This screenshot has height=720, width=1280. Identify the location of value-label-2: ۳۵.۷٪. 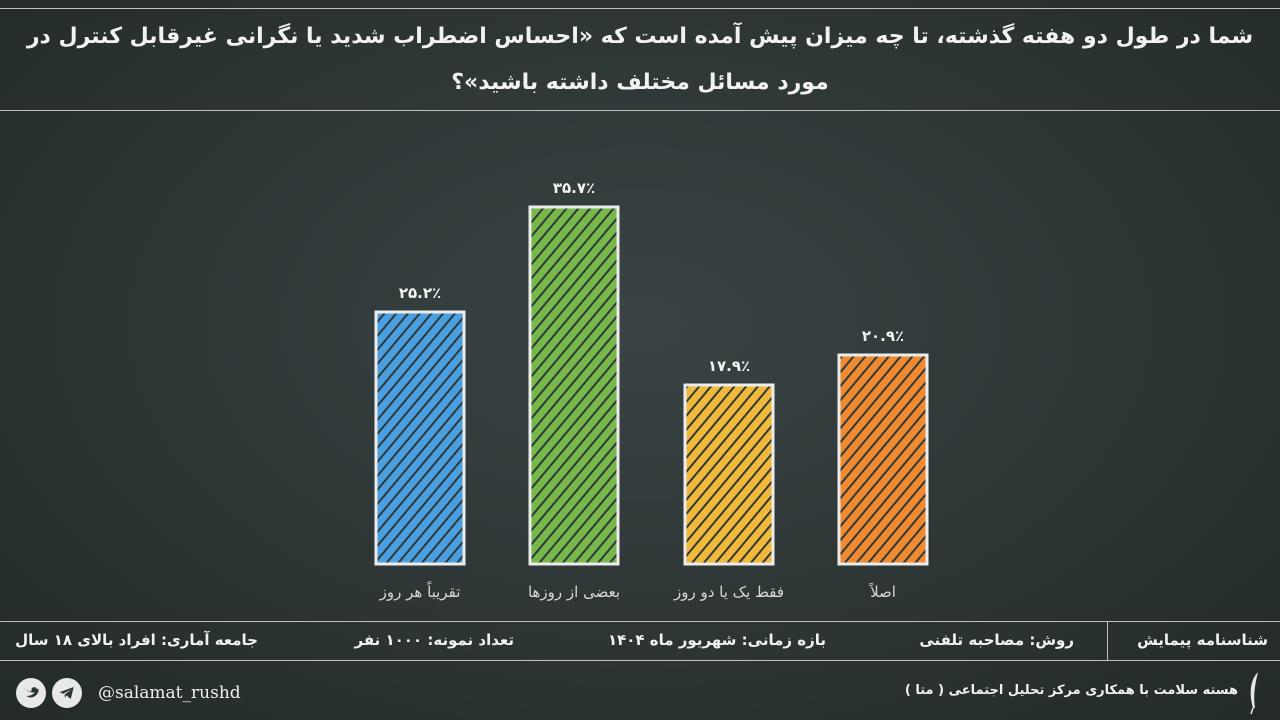
(574, 188).